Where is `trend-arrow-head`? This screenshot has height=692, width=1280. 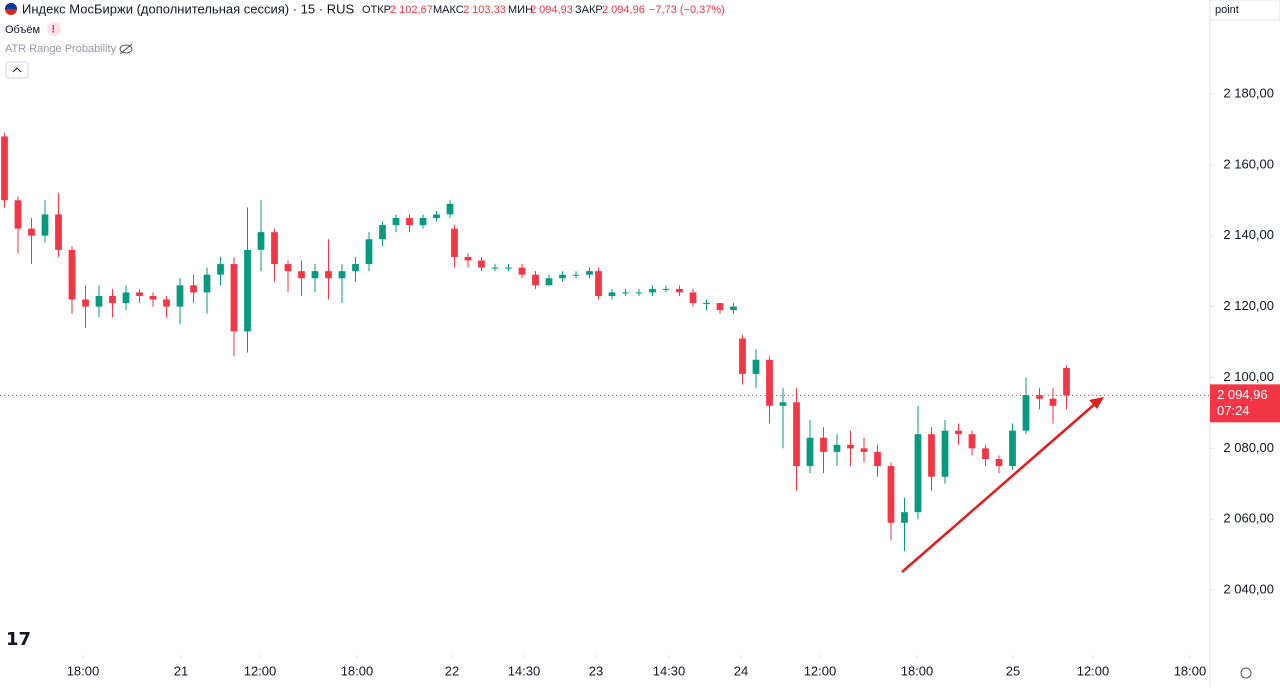
trend-arrow-head is located at coordinates (1096, 403).